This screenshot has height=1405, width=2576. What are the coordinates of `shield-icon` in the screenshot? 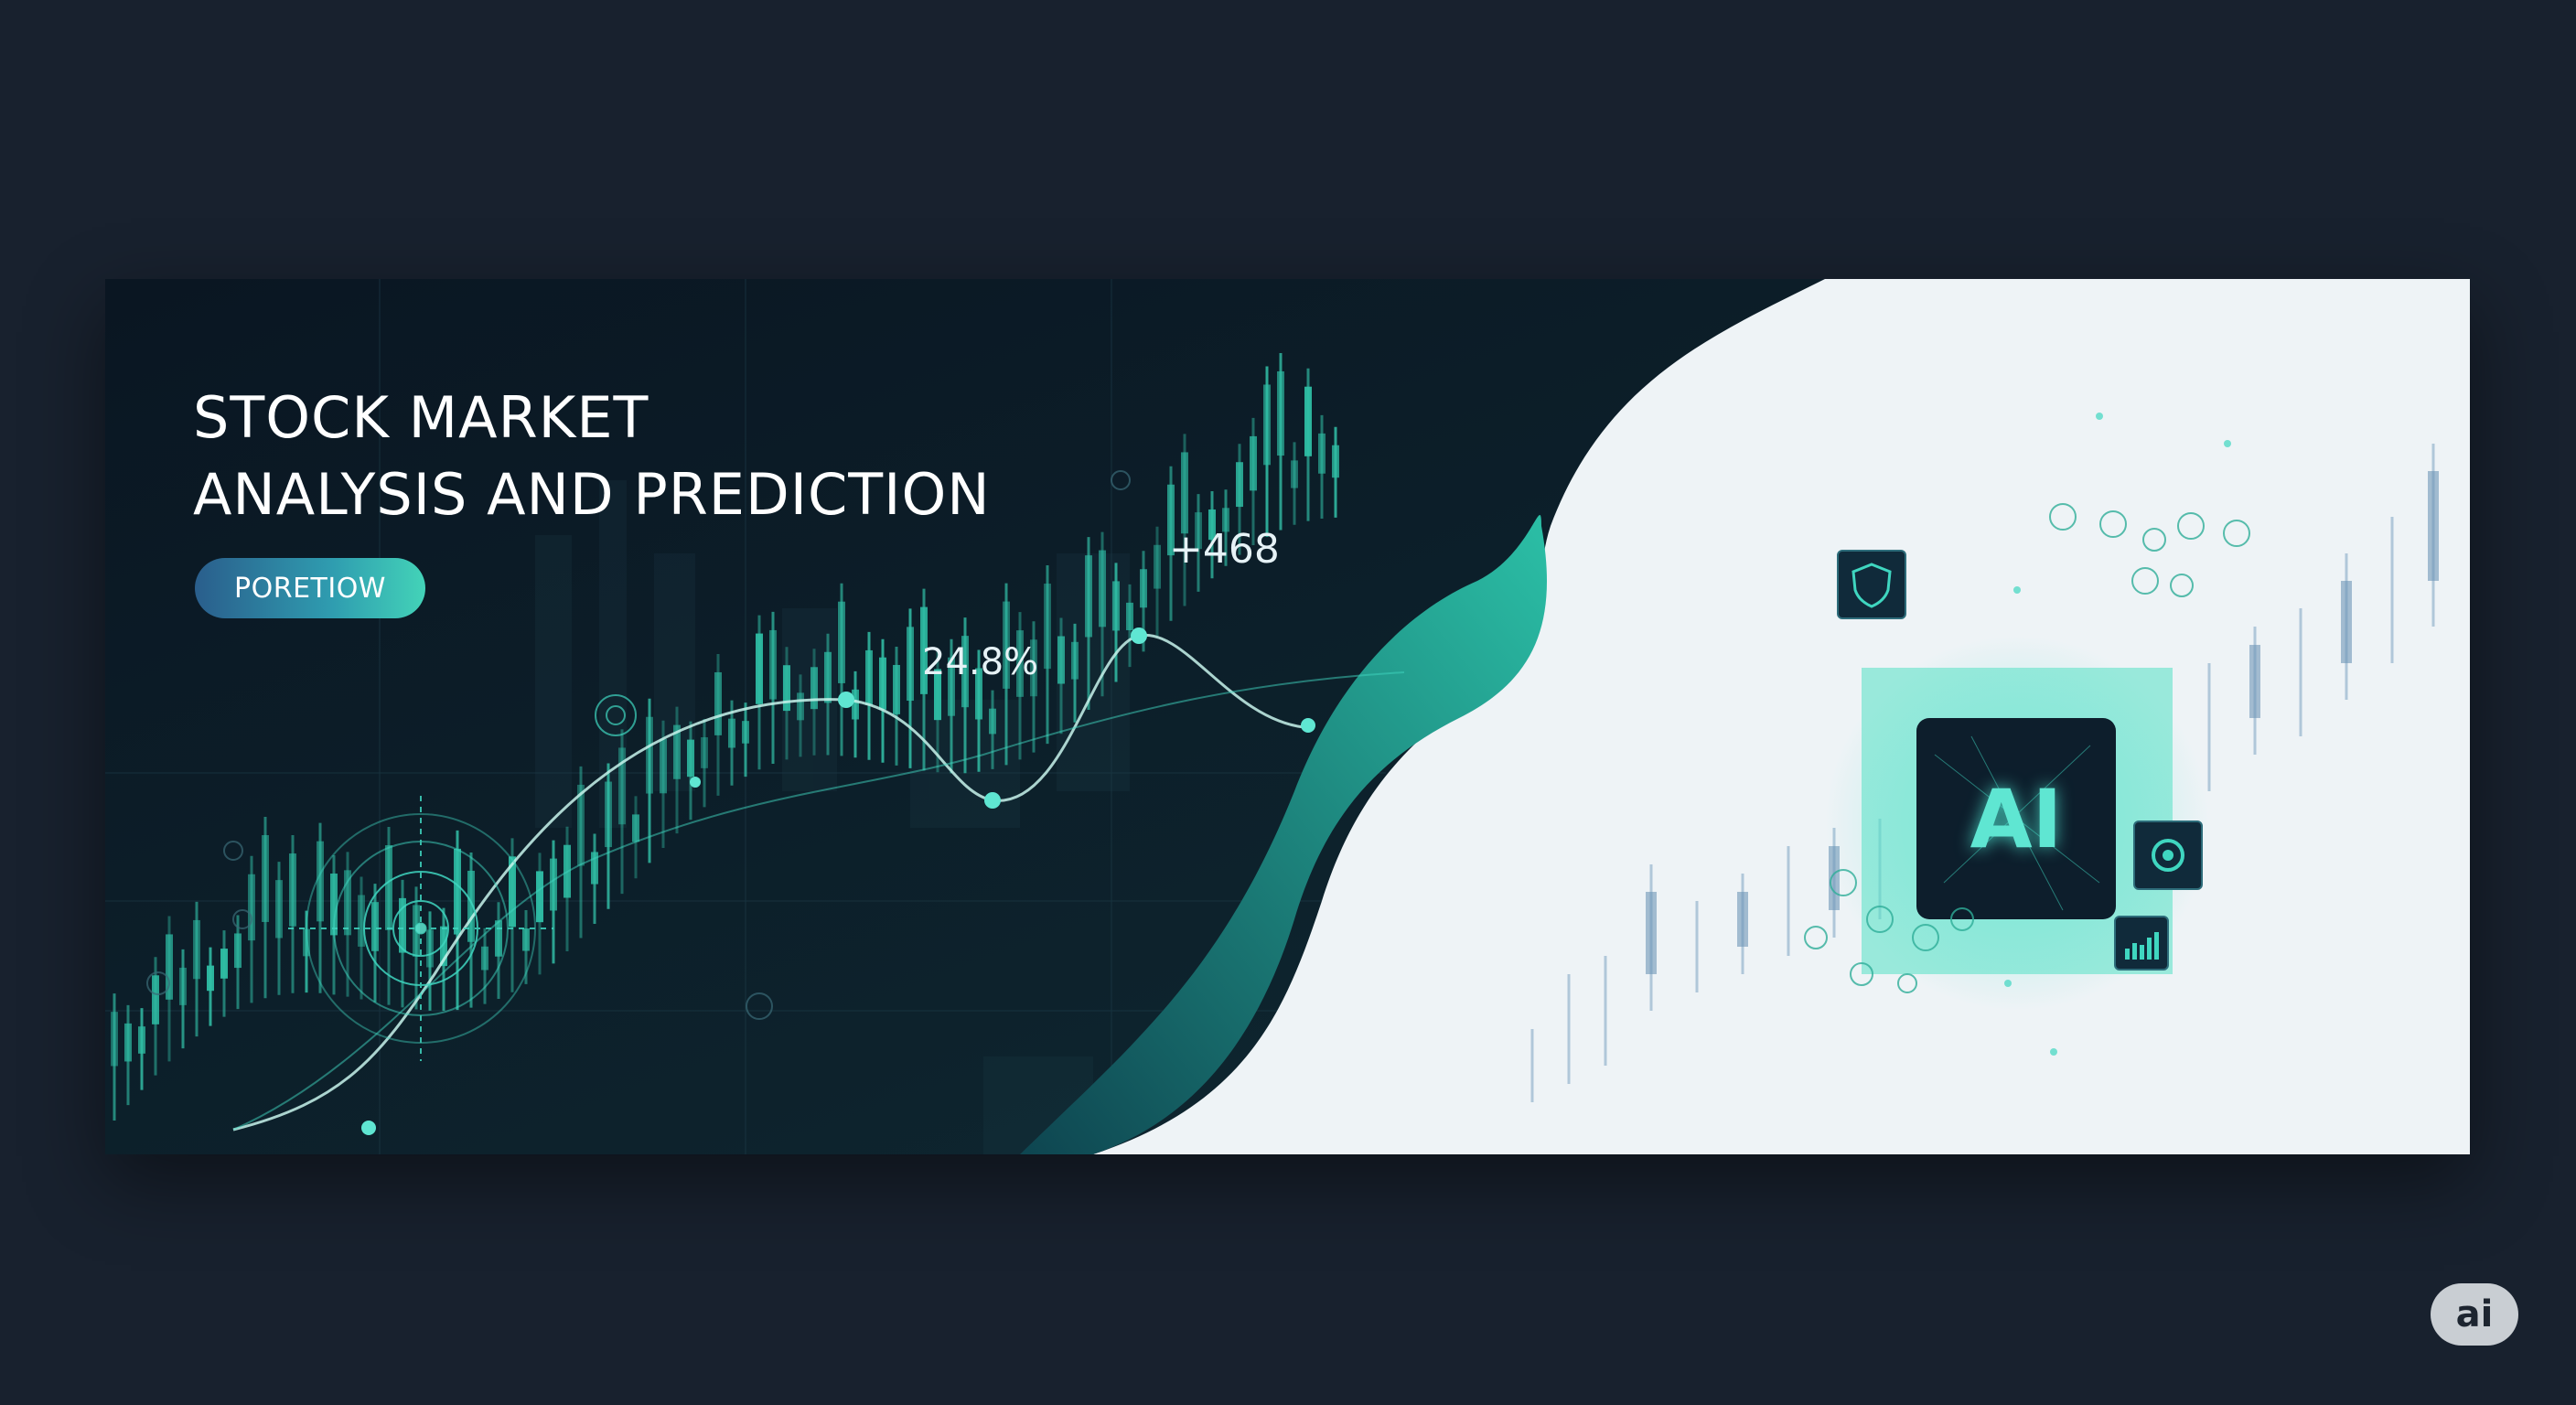 It's located at (1872, 585).